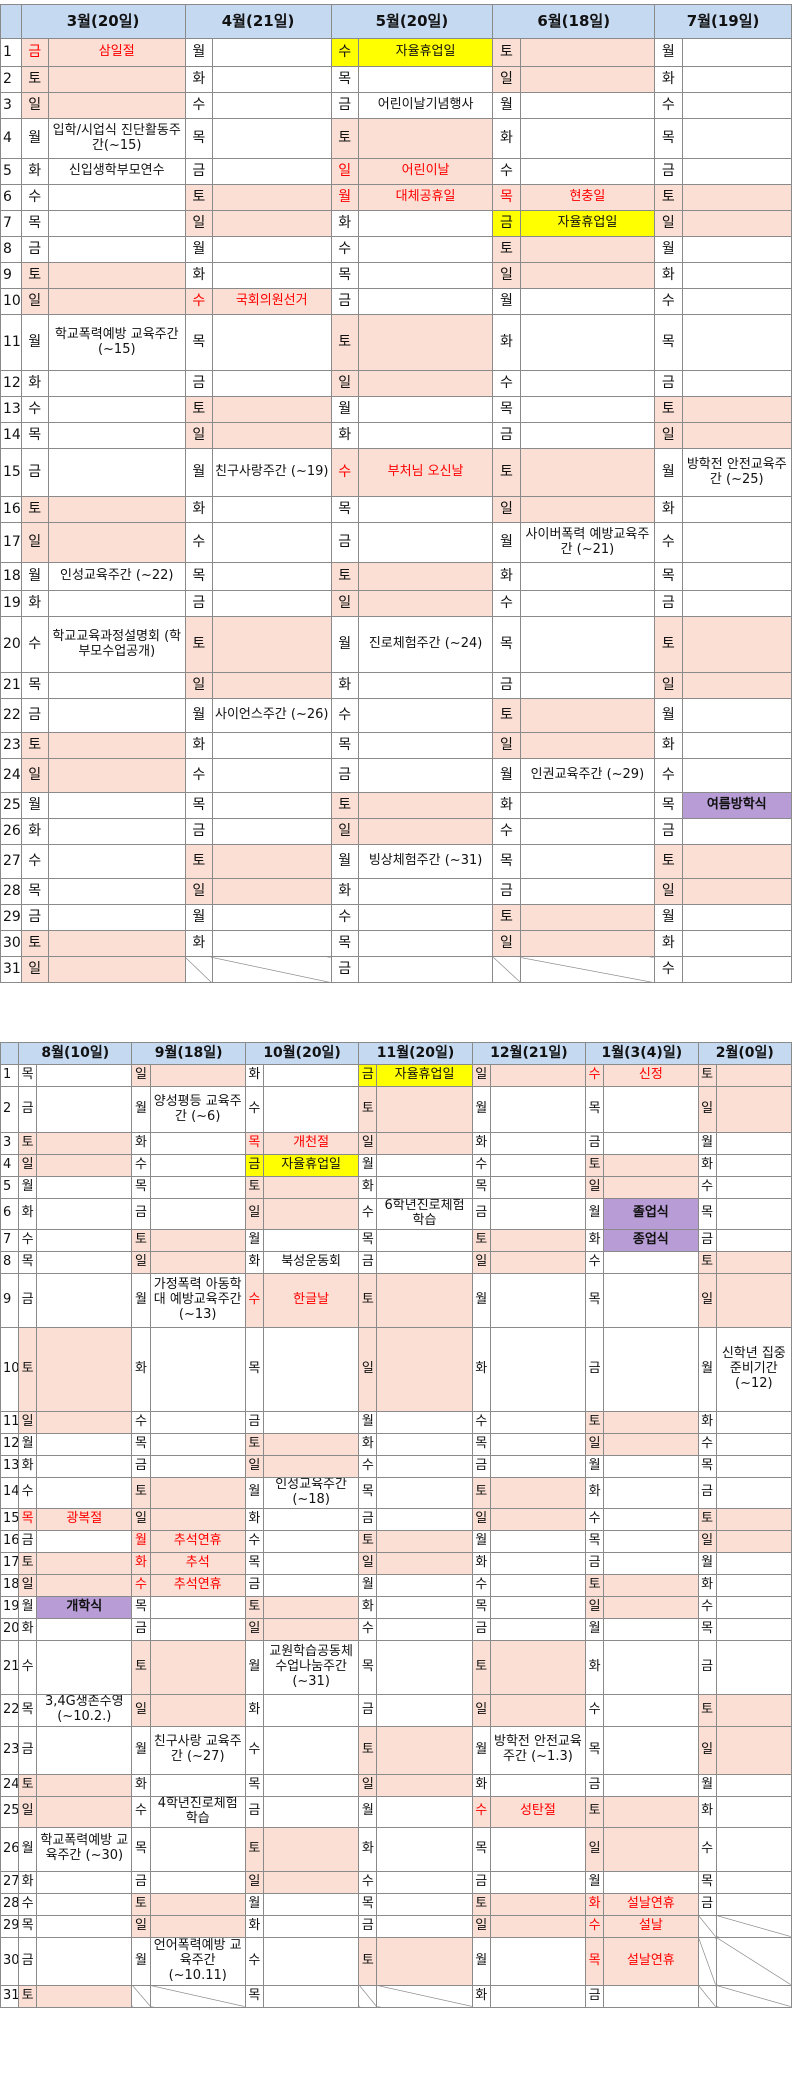 This screenshot has width=800, height=2080. What do you see at coordinates (311, 1262) in the screenshot?
I see `event-cell: 북성운동회` at bounding box center [311, 1262].